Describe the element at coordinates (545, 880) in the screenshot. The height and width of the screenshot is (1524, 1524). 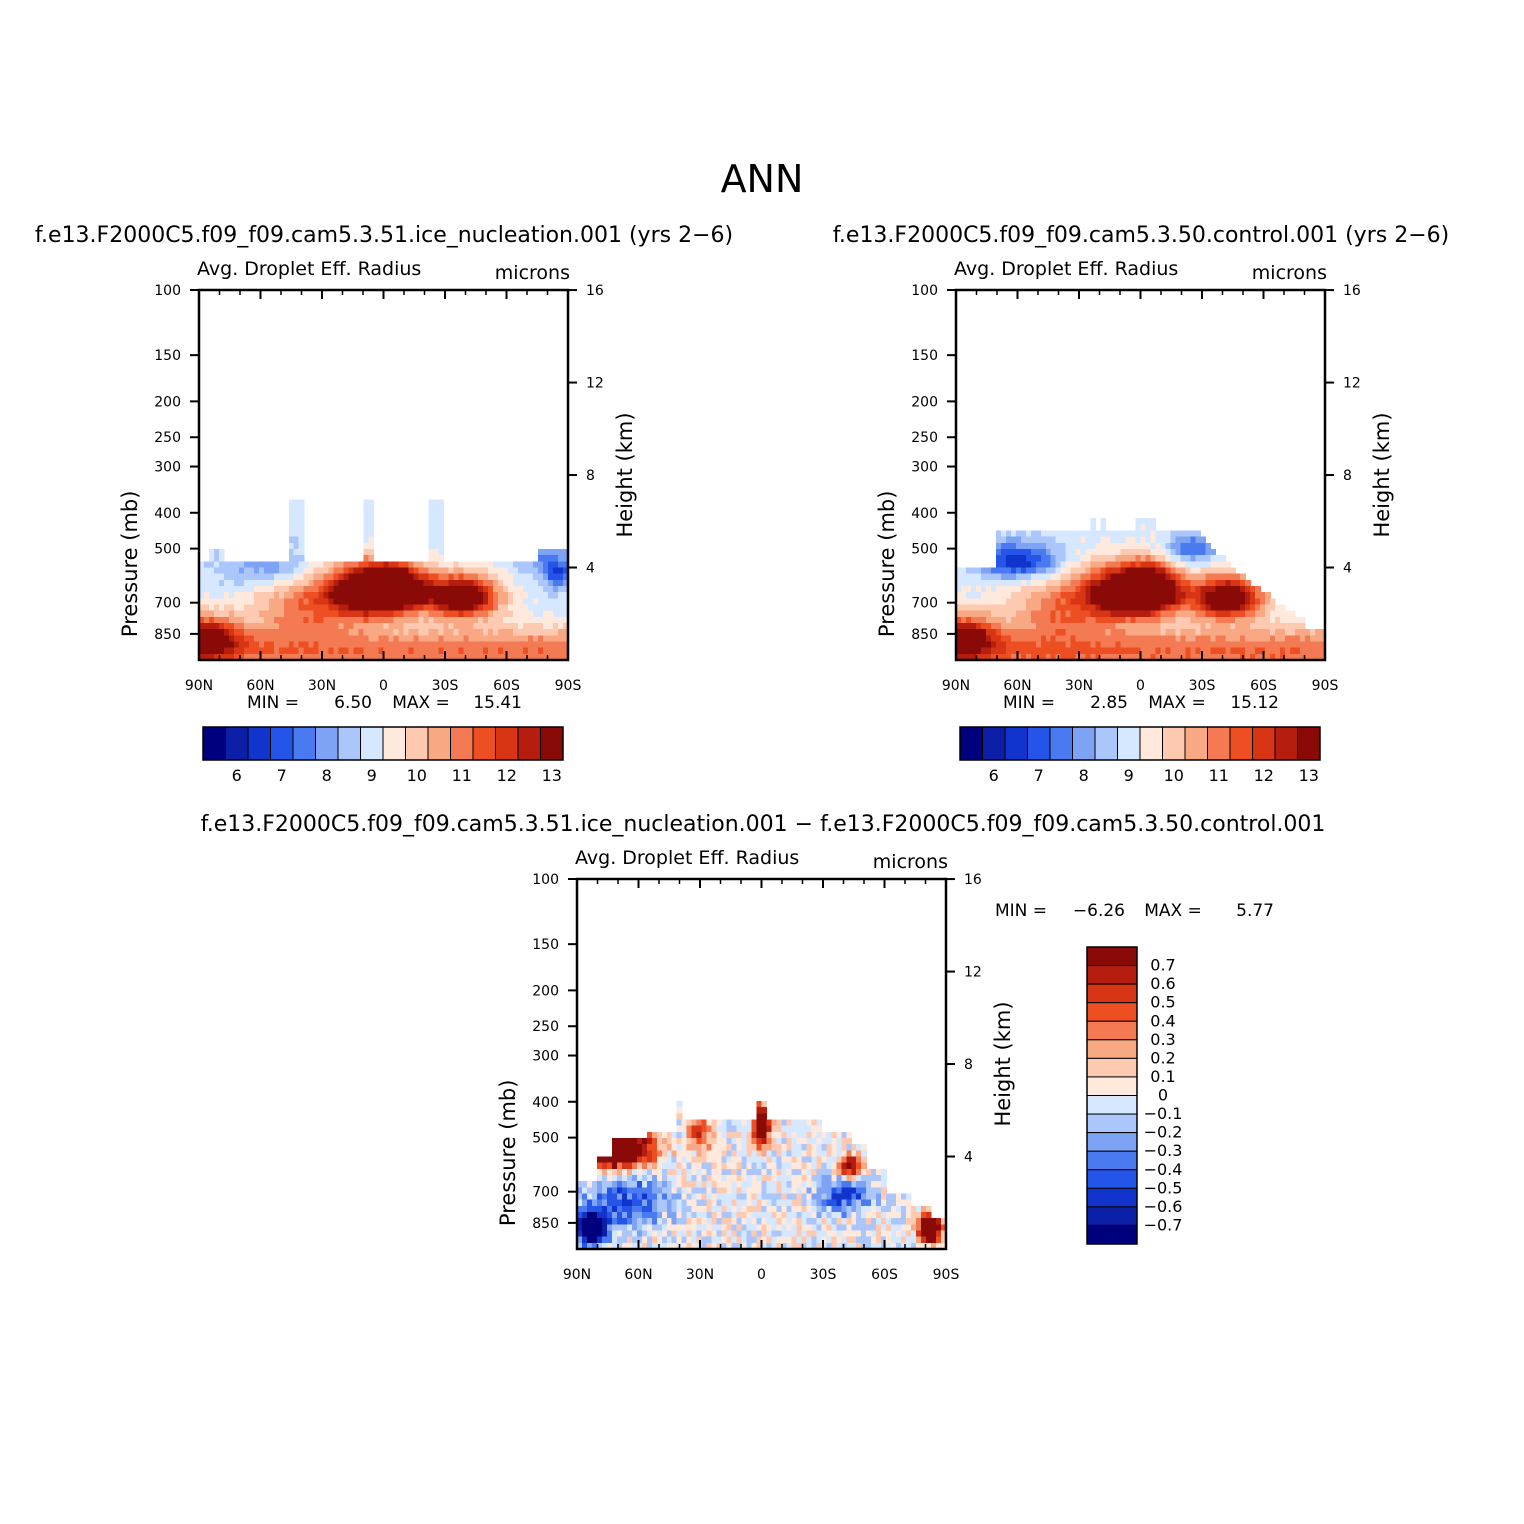
I see `y-tick-label: 100` at that location.